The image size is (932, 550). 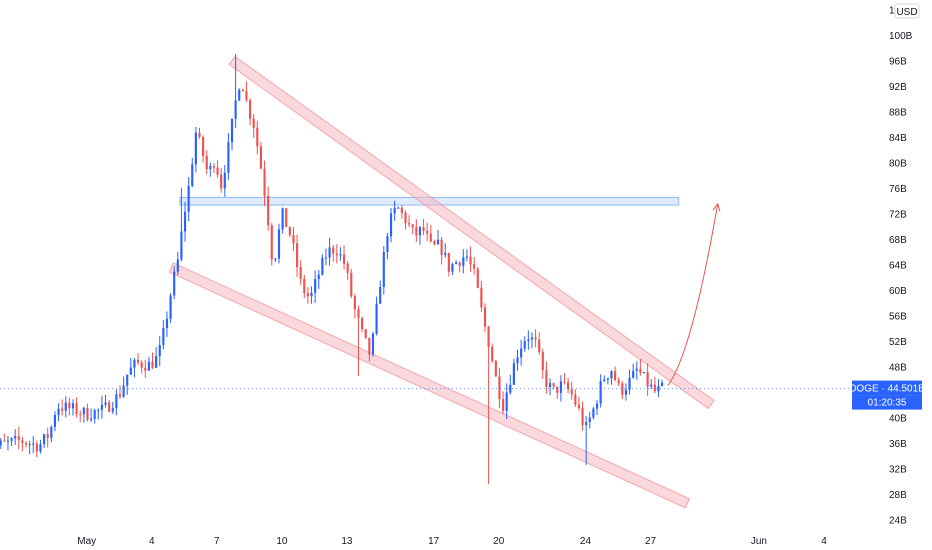 I want to click on currency-label: USD, so click(x=907, y=11).